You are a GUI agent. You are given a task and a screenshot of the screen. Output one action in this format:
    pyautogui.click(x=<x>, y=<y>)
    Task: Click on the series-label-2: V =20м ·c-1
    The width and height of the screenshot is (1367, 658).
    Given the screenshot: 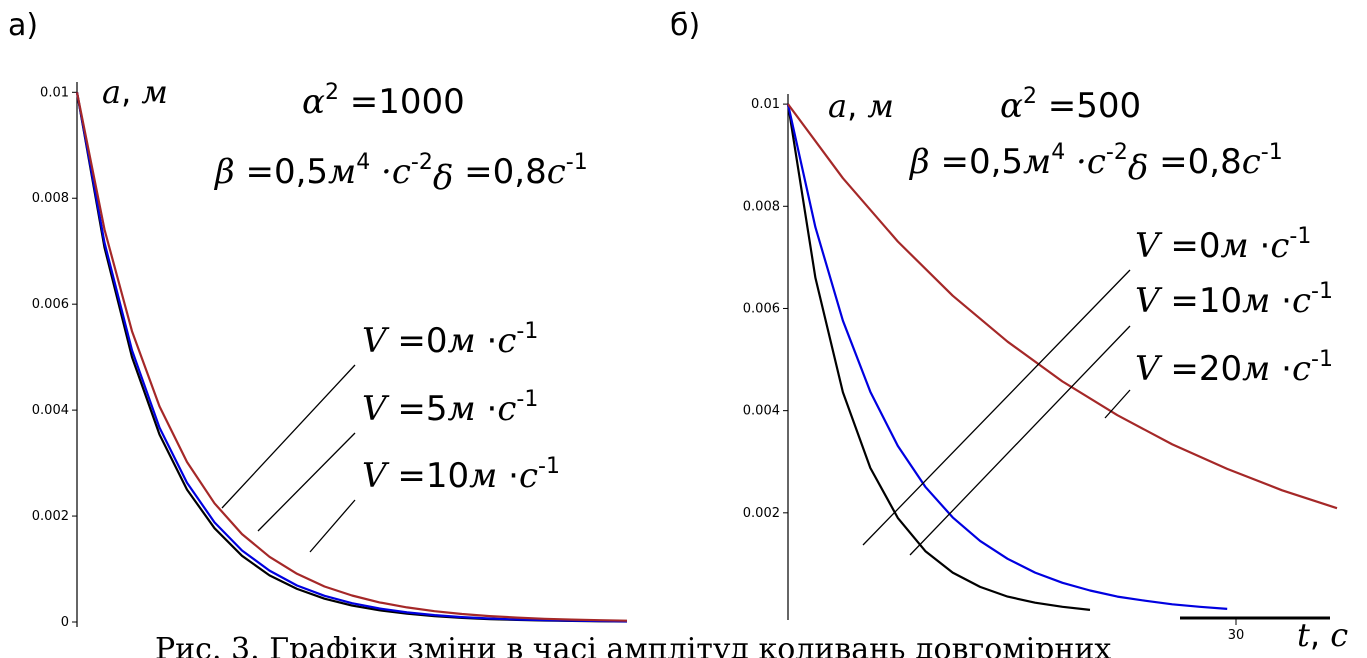 What is the action you would take?
    pyautogui.click(x=1234, y=368)
    